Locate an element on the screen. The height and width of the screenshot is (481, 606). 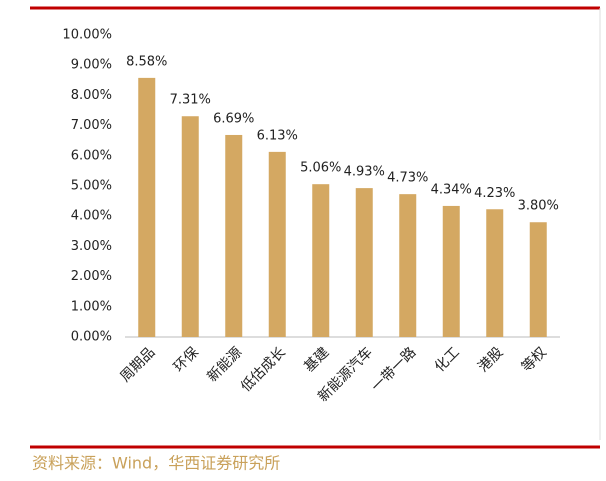
value-label: 3.80% is located at coordinates (538, 206).